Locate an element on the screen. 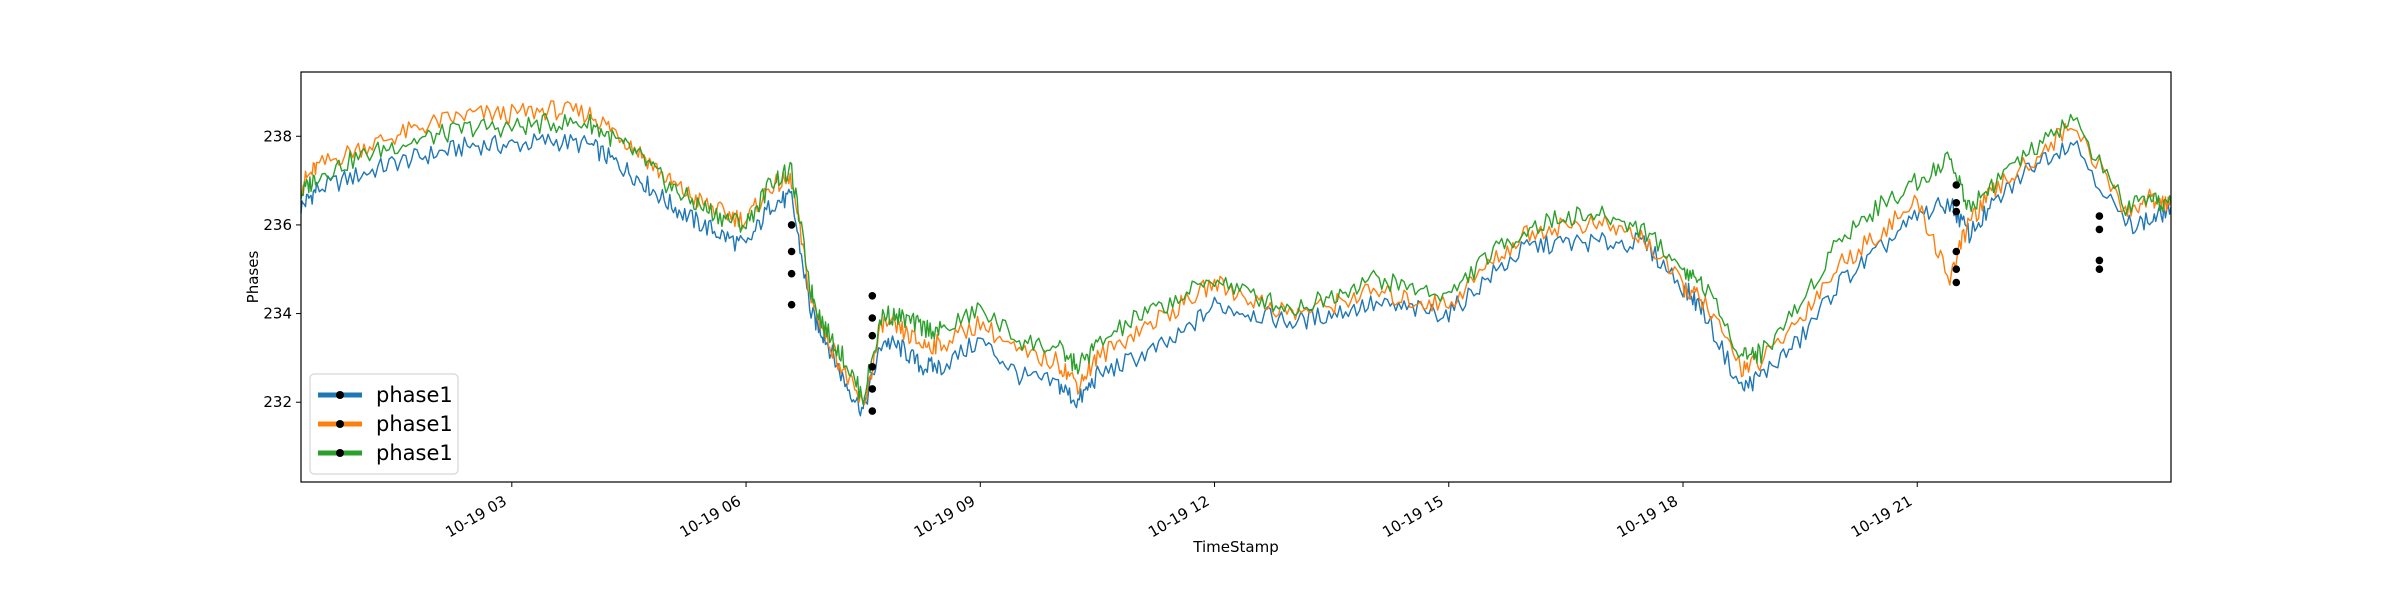 Image resolution: width=2400 pixels, height=600 pixels. x-axis-label: TimeStamp is located at coordinates (1235, 547).